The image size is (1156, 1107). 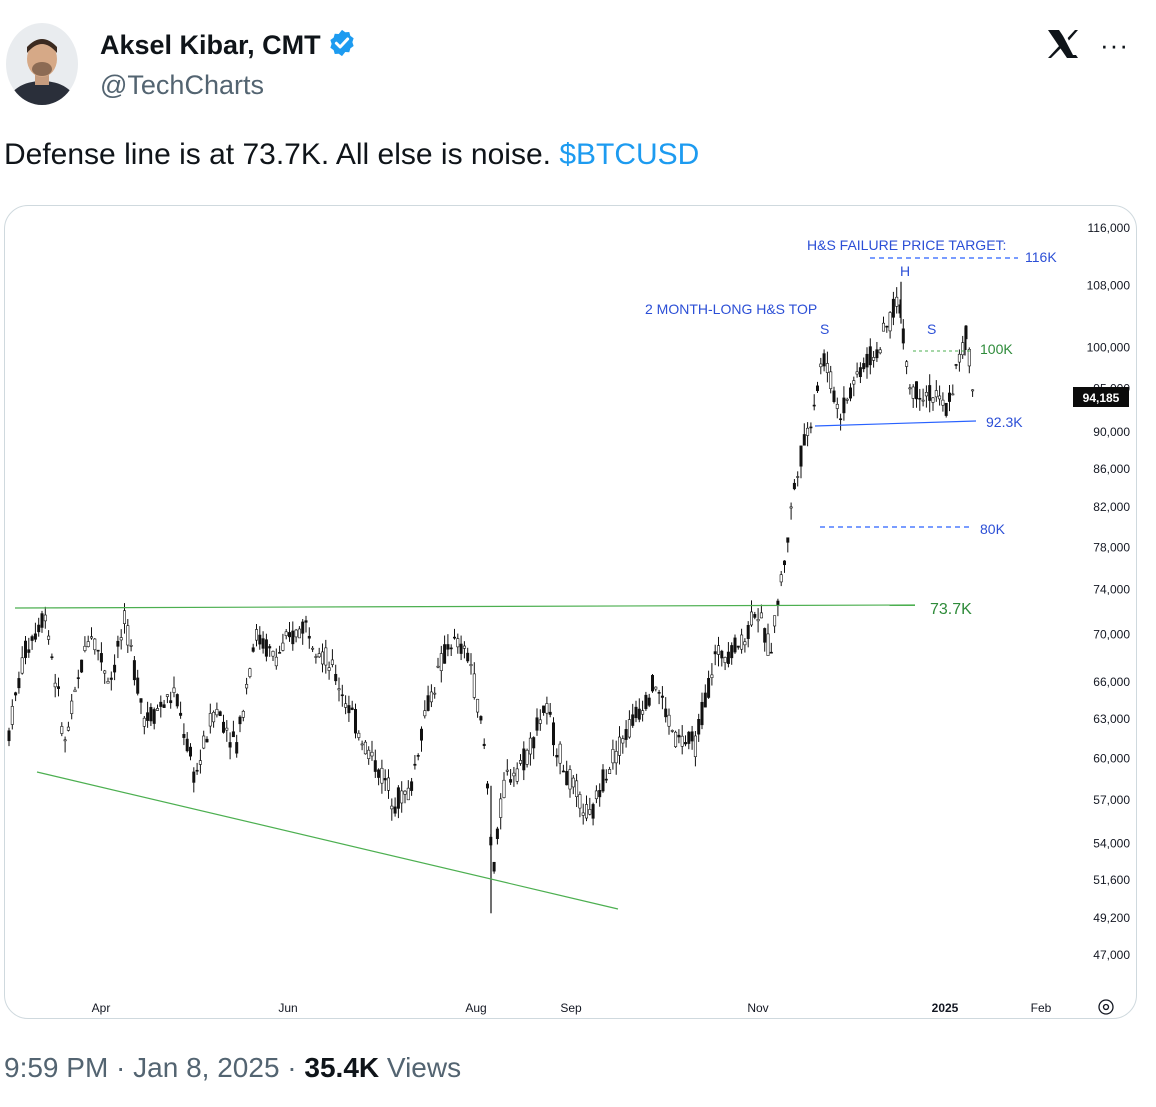 I want to click on y-tick-label: 57,000, so click(x=1111, y=800).